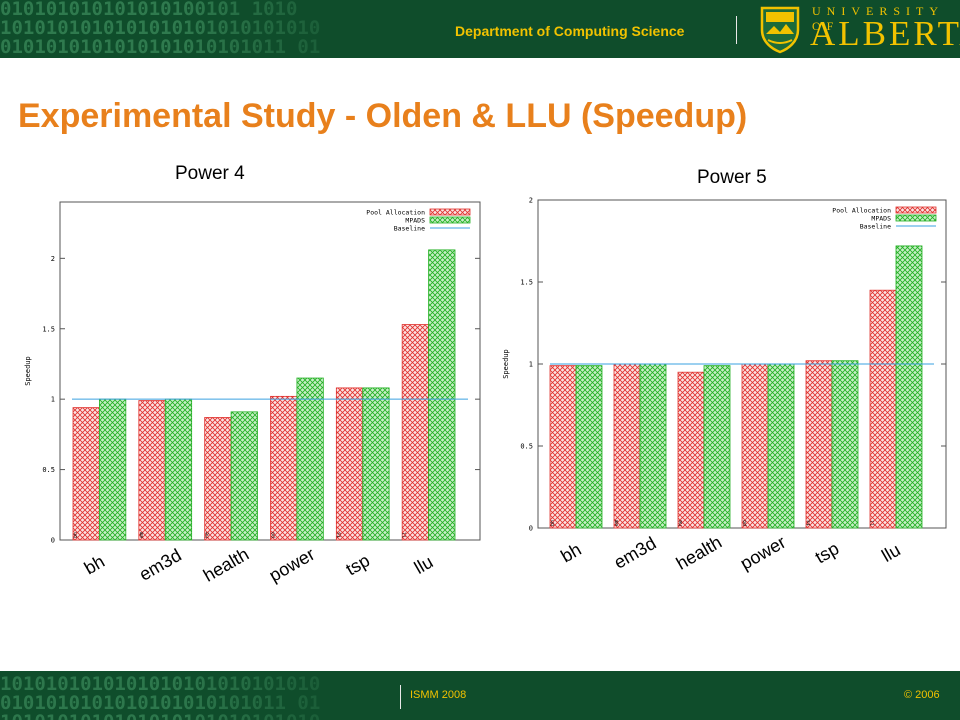  Describe the element at coordinates (732, 177) in the screenshot. I see `chart-title-right: Power 5` at that location.